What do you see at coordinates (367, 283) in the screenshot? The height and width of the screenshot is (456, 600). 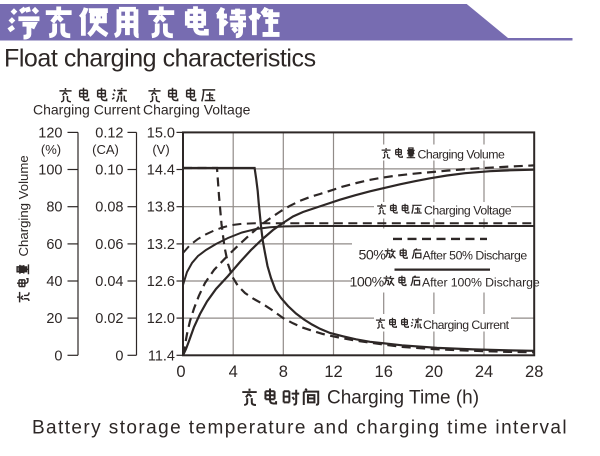 I see `svg-text: 100%` at bounding box center [367, 283].